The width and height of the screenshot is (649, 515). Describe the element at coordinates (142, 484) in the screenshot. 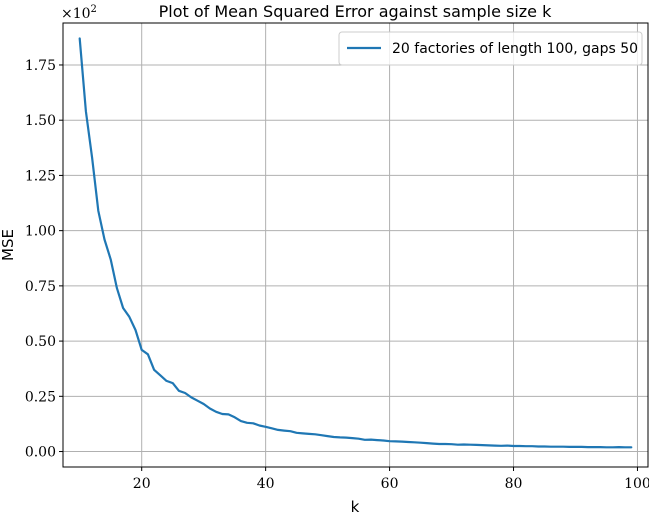

I see `x-tick-label: 20` at that location.